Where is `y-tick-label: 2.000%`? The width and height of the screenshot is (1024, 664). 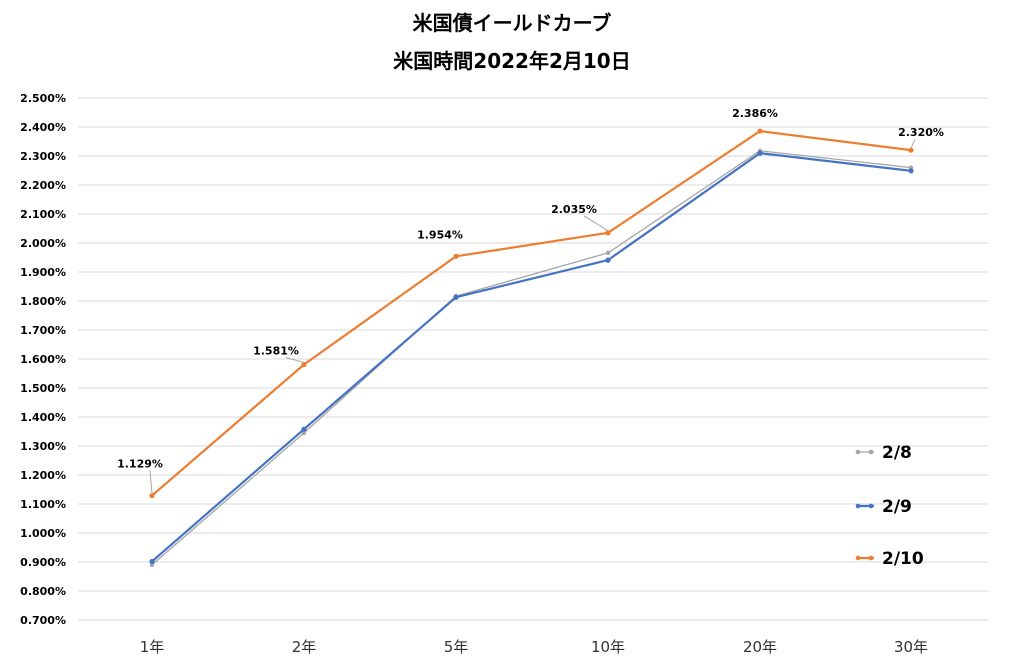 y-tick-label: 2.000% is located at coordinates (43, 243).